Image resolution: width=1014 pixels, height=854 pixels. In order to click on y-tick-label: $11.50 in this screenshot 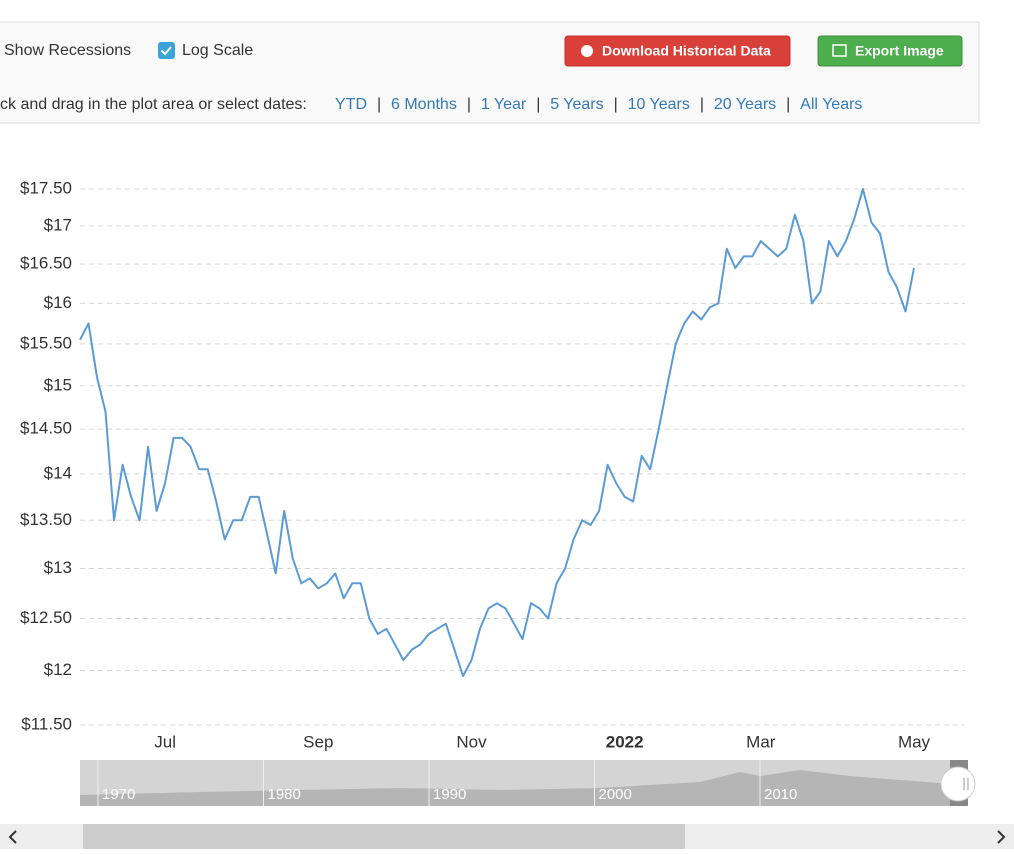, I will do `click(46, 723)`.